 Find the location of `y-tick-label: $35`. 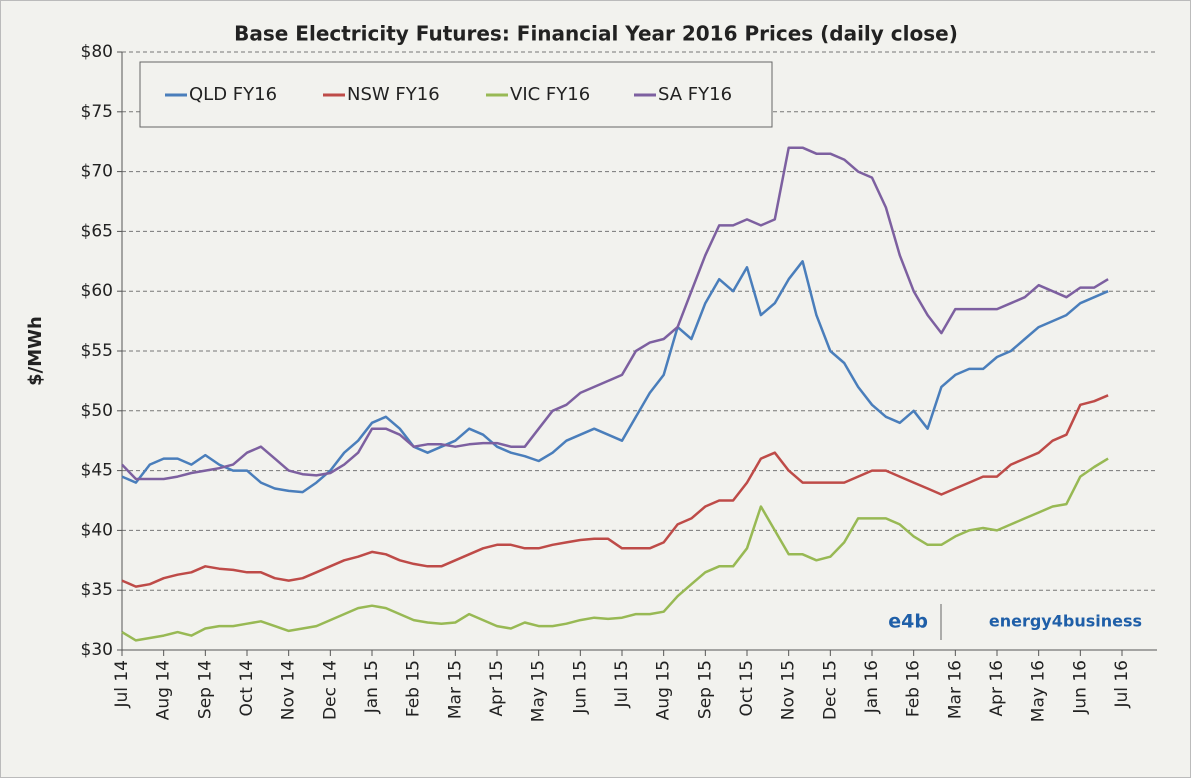

y-tick-label: $35 is located at coordinates (97, 590).